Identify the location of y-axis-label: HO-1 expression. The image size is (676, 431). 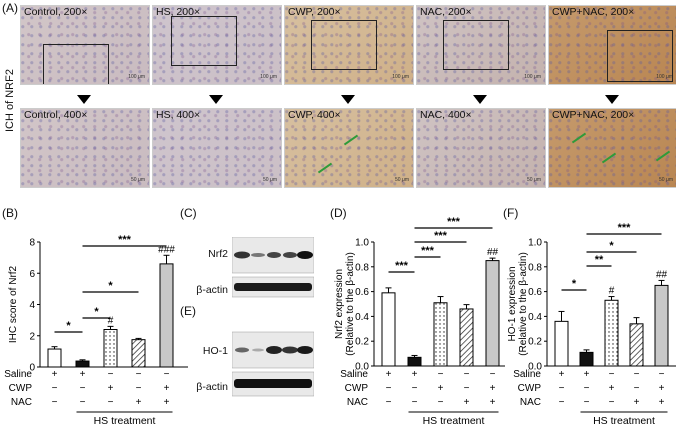
(512, 303).